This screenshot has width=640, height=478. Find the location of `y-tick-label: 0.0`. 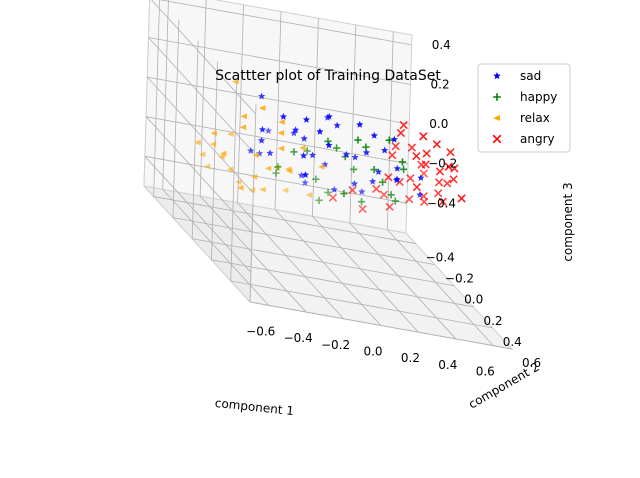

y-tick-label: 0.0 is located at coordinates (473, 300).